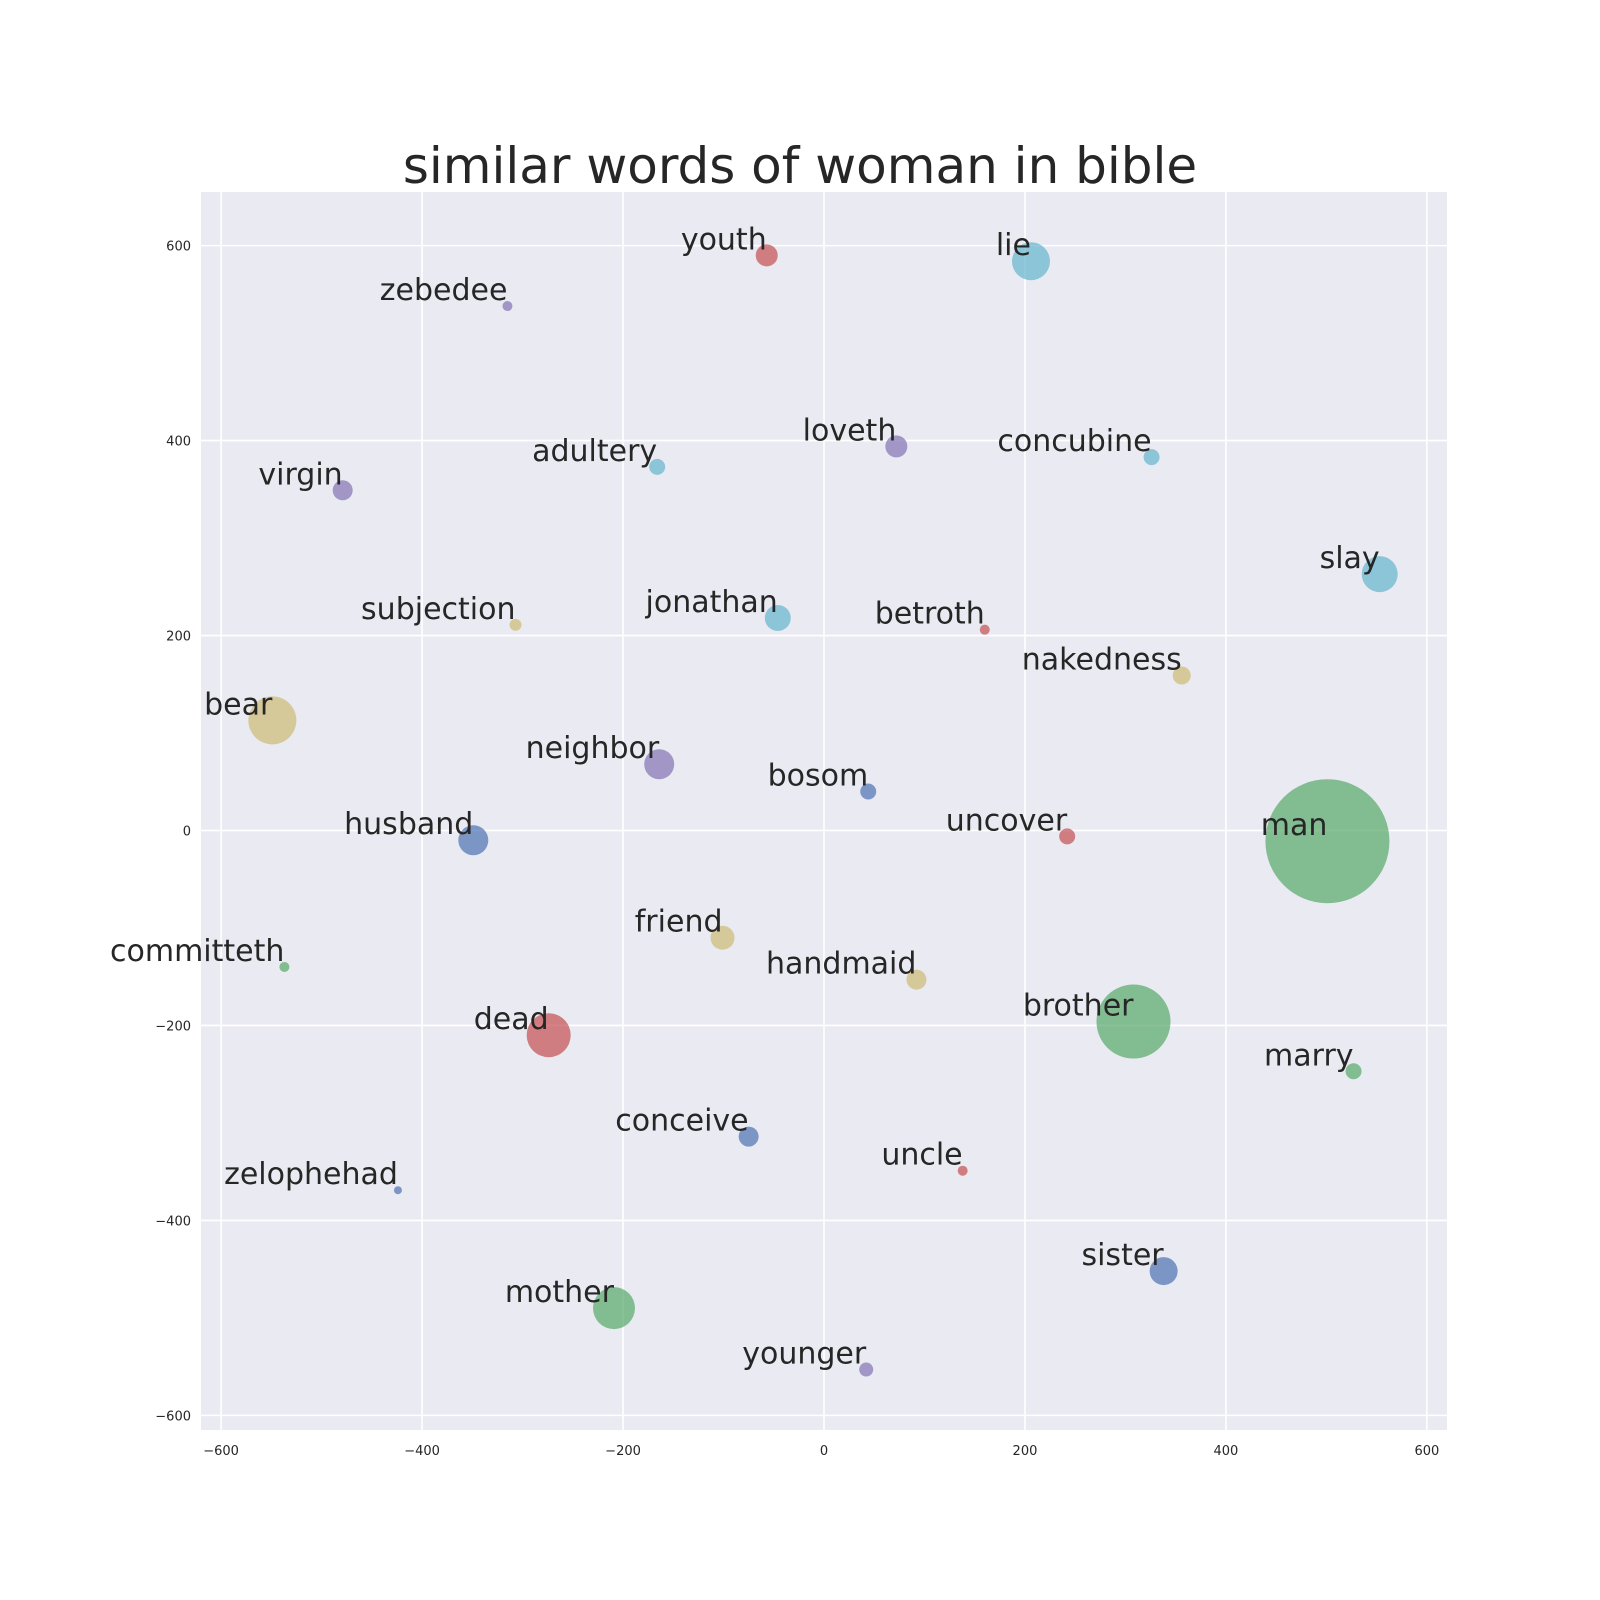  I want to click on y-tick-label: −600, so click(173, 1416).